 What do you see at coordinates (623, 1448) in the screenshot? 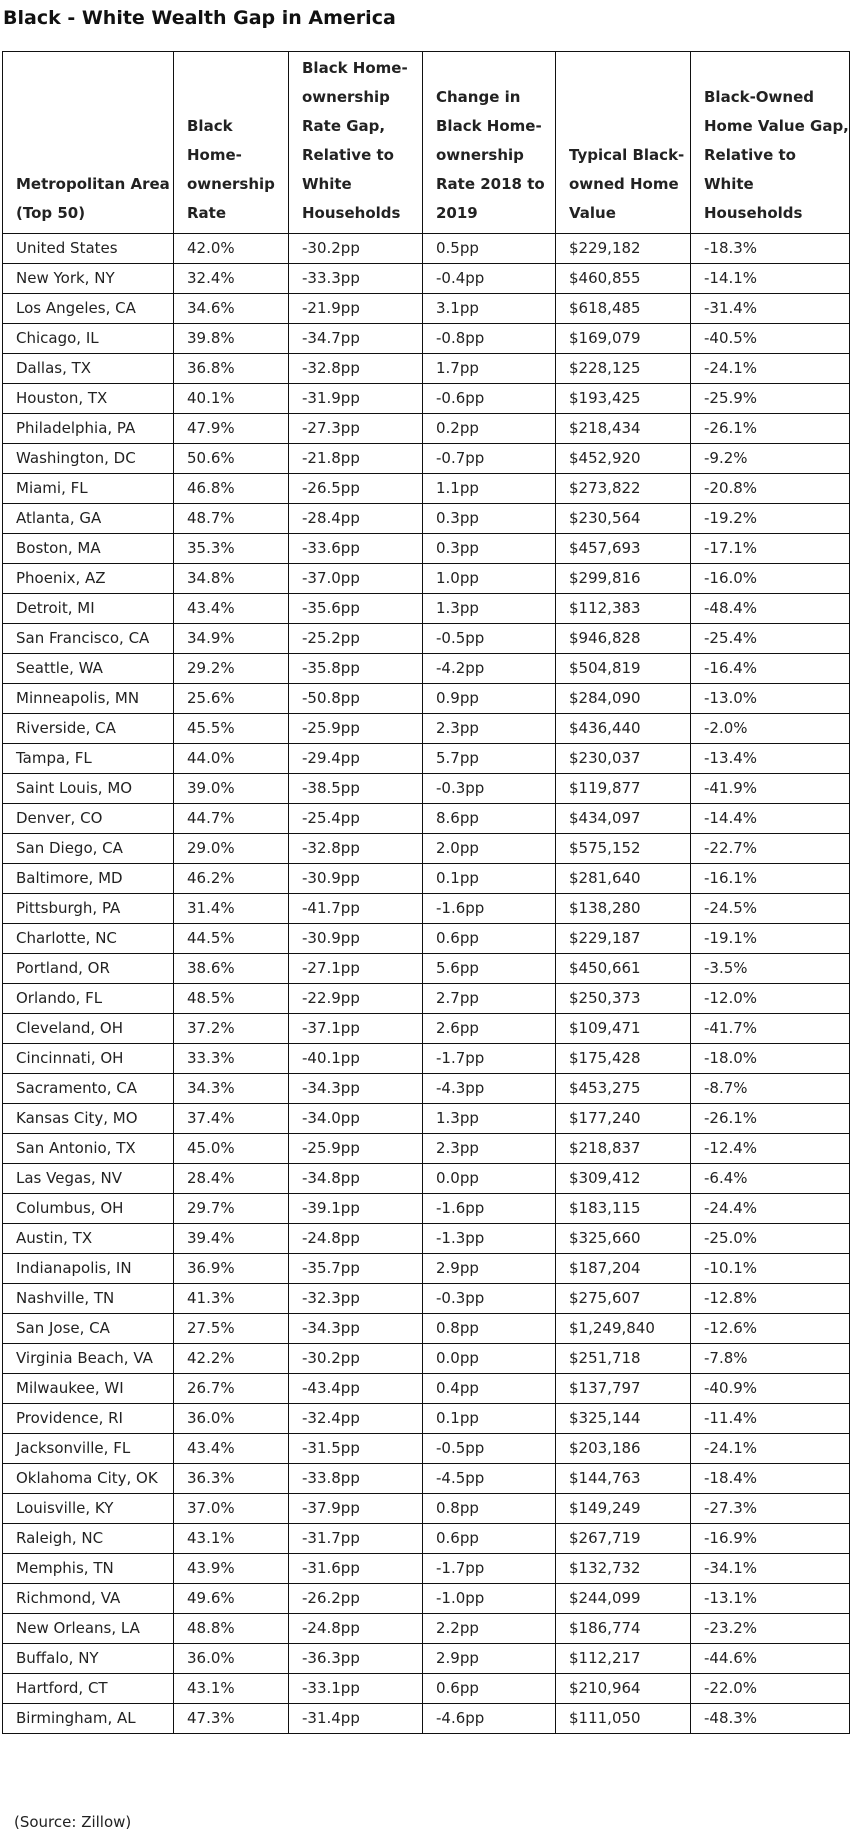
I see `cell-home-value: $203,186` at bounding box center [623, 1448].